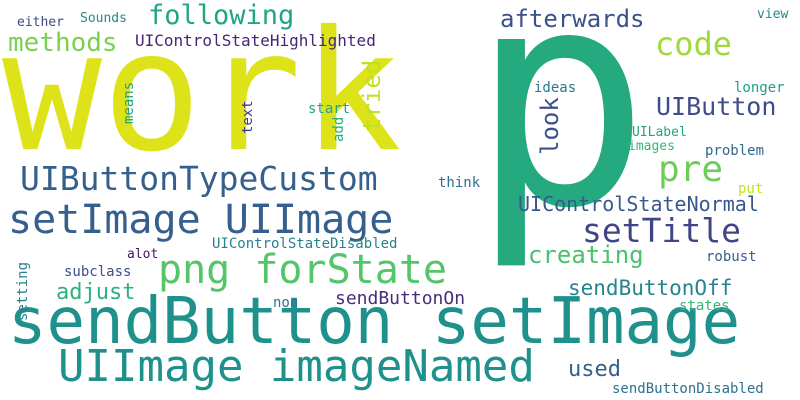  What do you see at coordinates (98, 272) in the screenshot?
I see `word-subclass: subclass` at bounding box center [98, 272].